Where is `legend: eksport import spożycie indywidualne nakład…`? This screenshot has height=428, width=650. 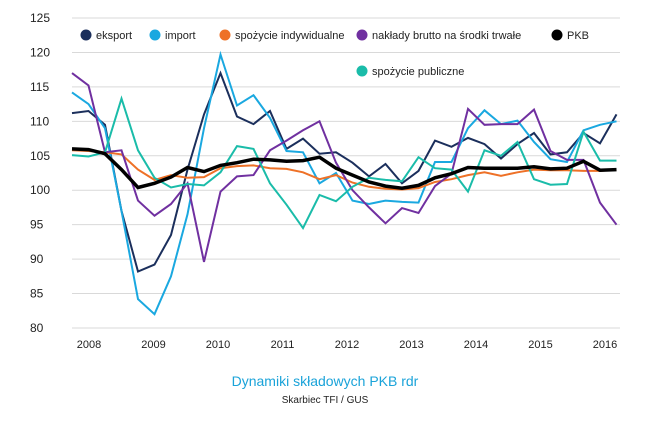
legend: eksport import spożycie indywidualne nakład… is located at coordinates (334, 53).